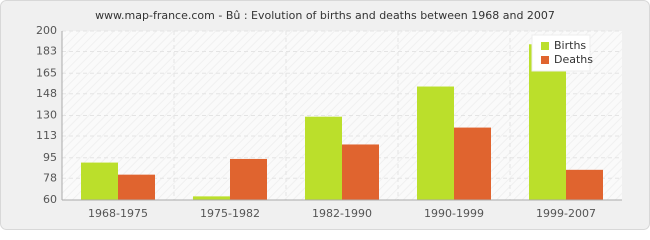  Describe the element at coordinates (50, 199) in the screenshot. I see `y-tick-label: 60` at that location.